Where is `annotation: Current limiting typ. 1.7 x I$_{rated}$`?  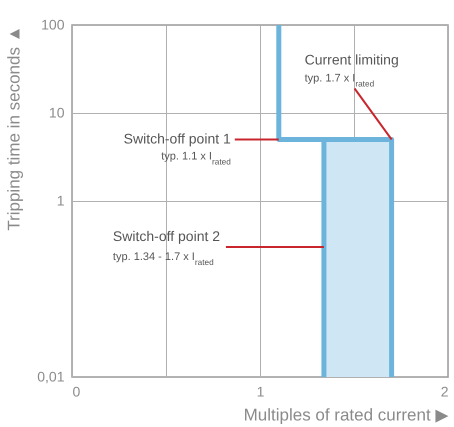
annotation: Current limiting typ. 1.7 x I$_{rated}$ is located at coordinates (351, 69).